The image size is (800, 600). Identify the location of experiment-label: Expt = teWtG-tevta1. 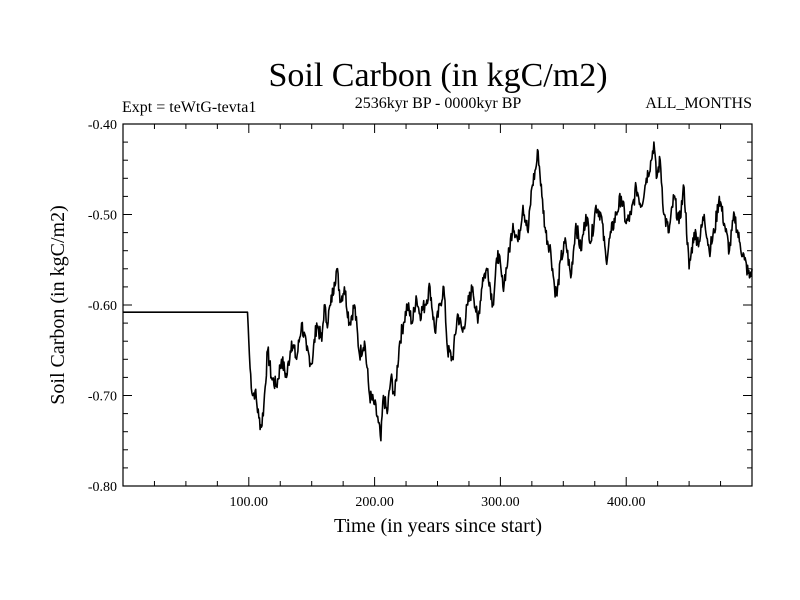
(189, 107).